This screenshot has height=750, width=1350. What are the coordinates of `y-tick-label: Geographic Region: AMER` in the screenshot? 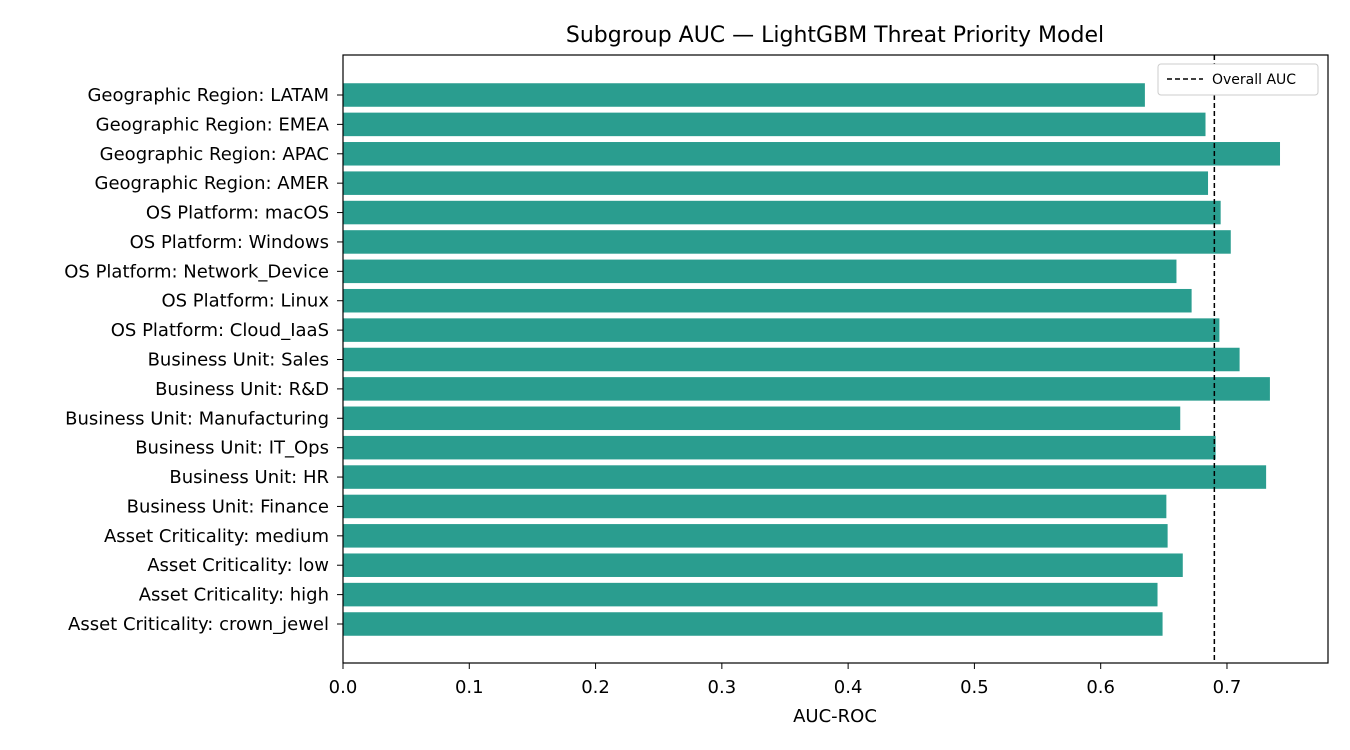 It's located at (212, 183).